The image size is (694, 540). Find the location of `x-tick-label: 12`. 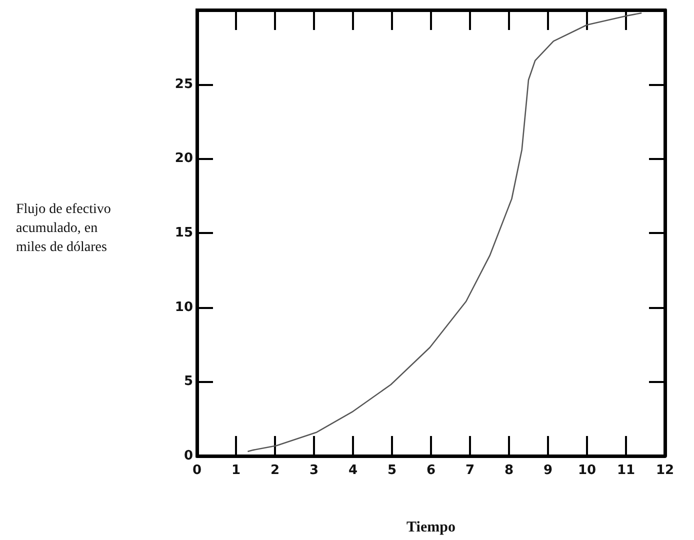

x-tick-label: 12 is located at coordinates (665, 470).